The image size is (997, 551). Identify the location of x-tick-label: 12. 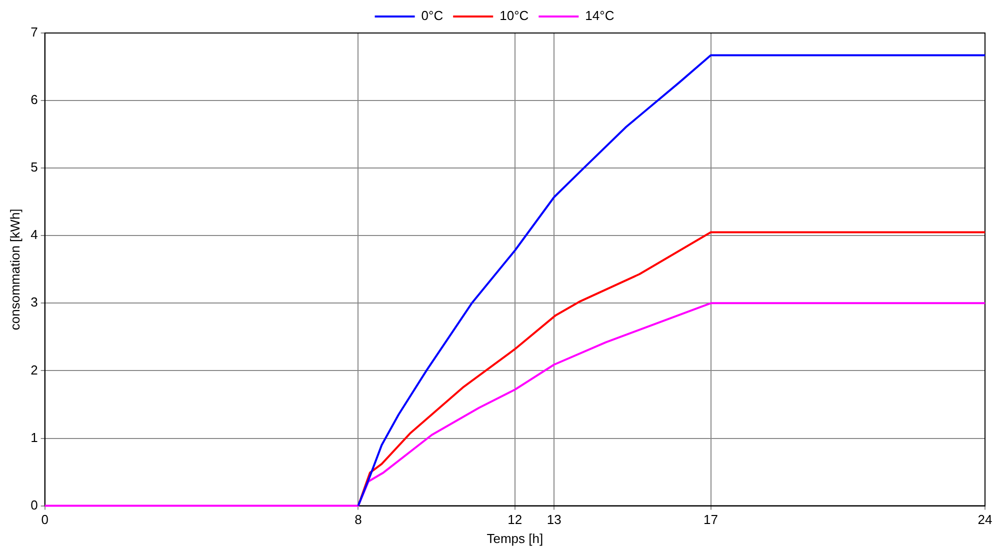
(515, 520).